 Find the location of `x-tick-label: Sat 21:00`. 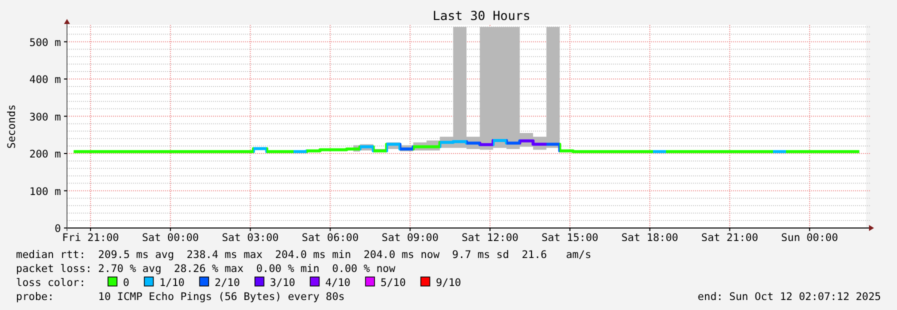

x-tick-label: Sat 21:00 is located at coordinates (729, 238).